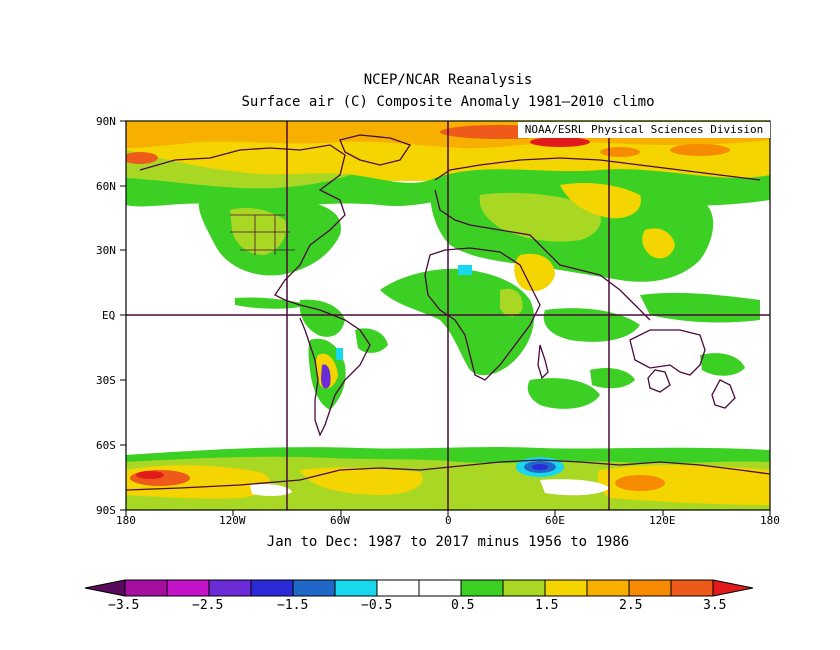  Describe the element at coordinates (733, 588) in the screenshot. I see `colorbar-arrow-high` at that location.